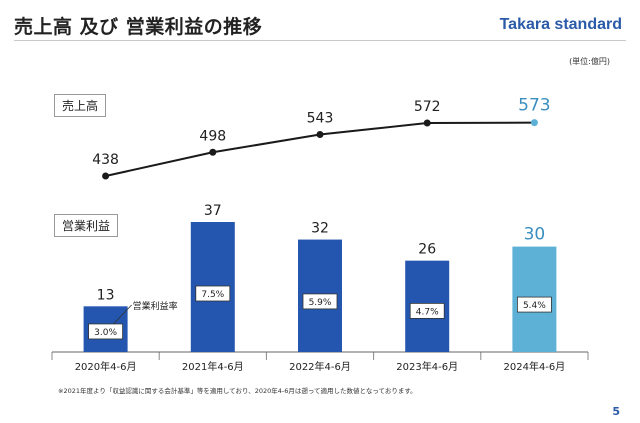 The width and height of the screenshot is (640, 423). What do you see at coordinates (535, 366) in the screenshot?
I see `category-label: 2024年4-6月` at bounding box center [535, 366].